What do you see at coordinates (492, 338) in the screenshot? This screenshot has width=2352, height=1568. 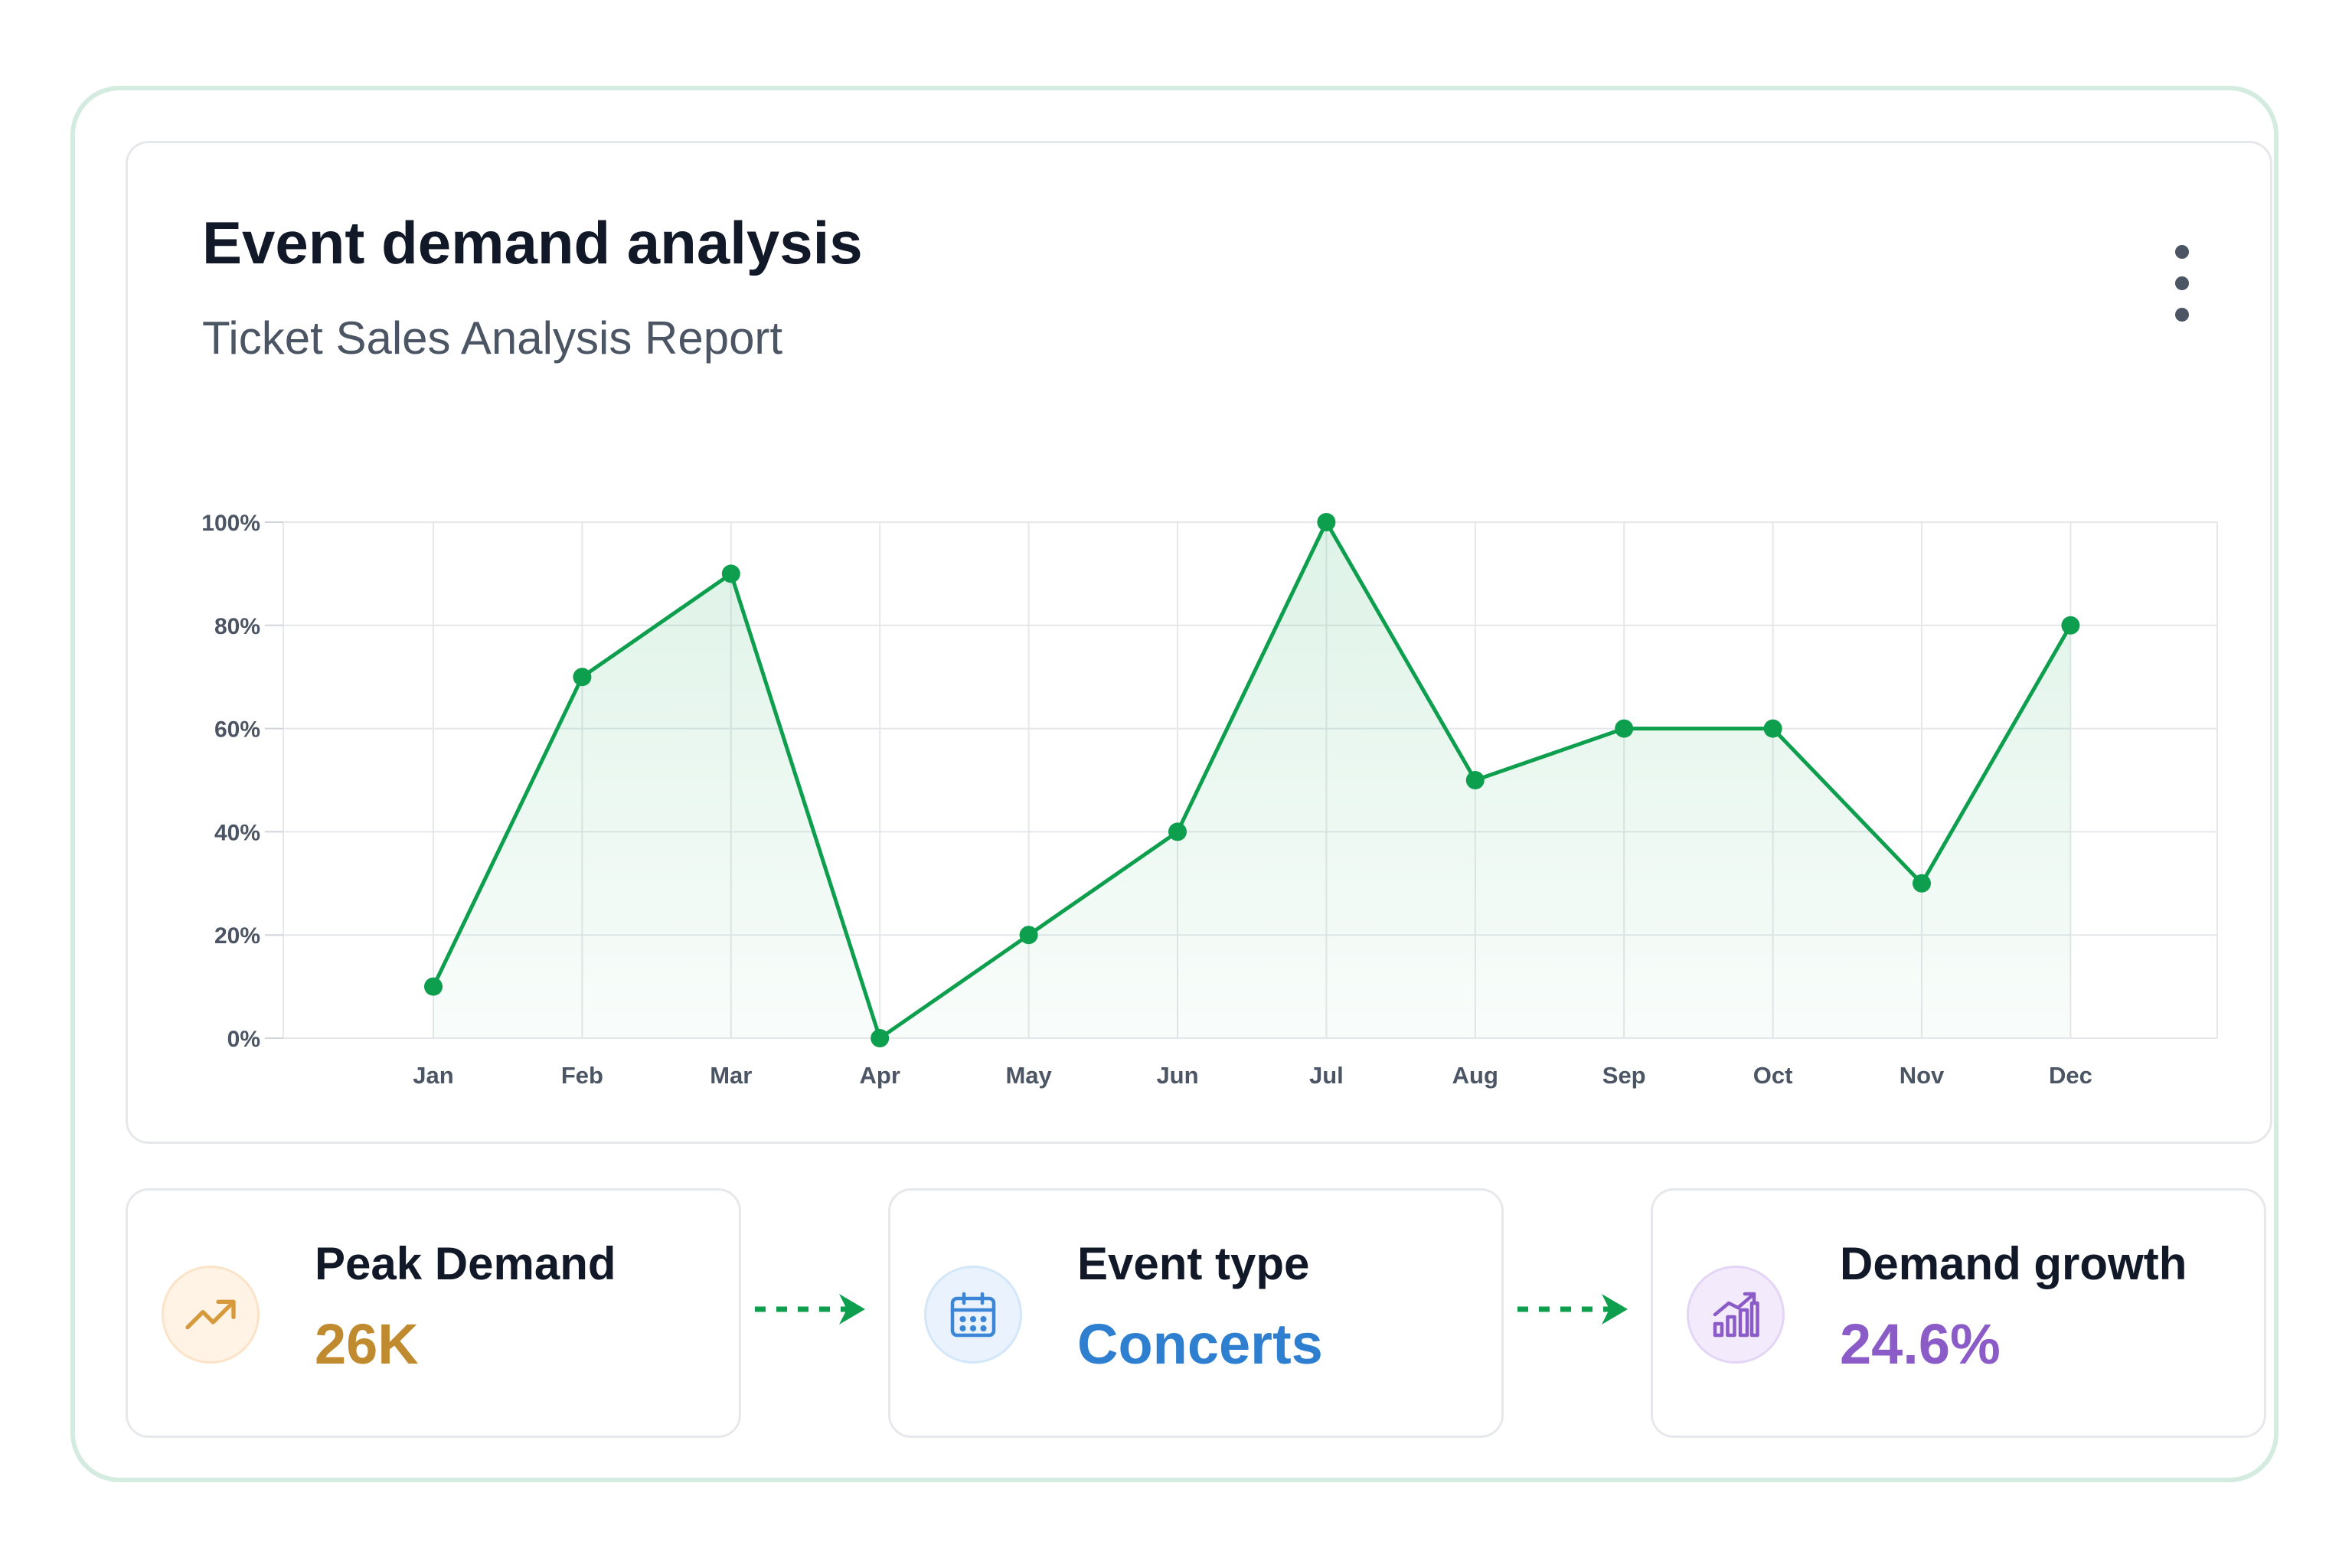 I see `page-subtitle: Ticket Sales Analysis Report` at bounding box center [492, 338].